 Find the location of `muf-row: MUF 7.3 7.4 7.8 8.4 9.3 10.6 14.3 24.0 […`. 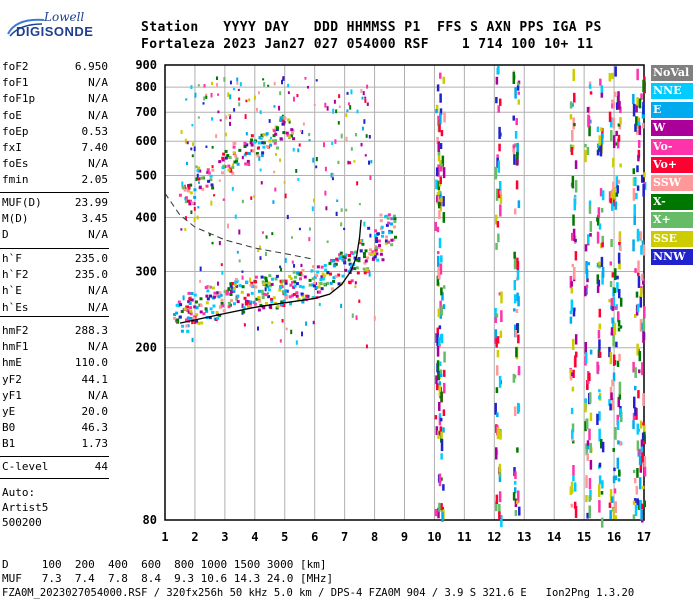

muf-row: MUF 7.3 7.4 7.8 8.4 9.3 10.6 14.3 24.0 [… is located at coordinates (168, 578).